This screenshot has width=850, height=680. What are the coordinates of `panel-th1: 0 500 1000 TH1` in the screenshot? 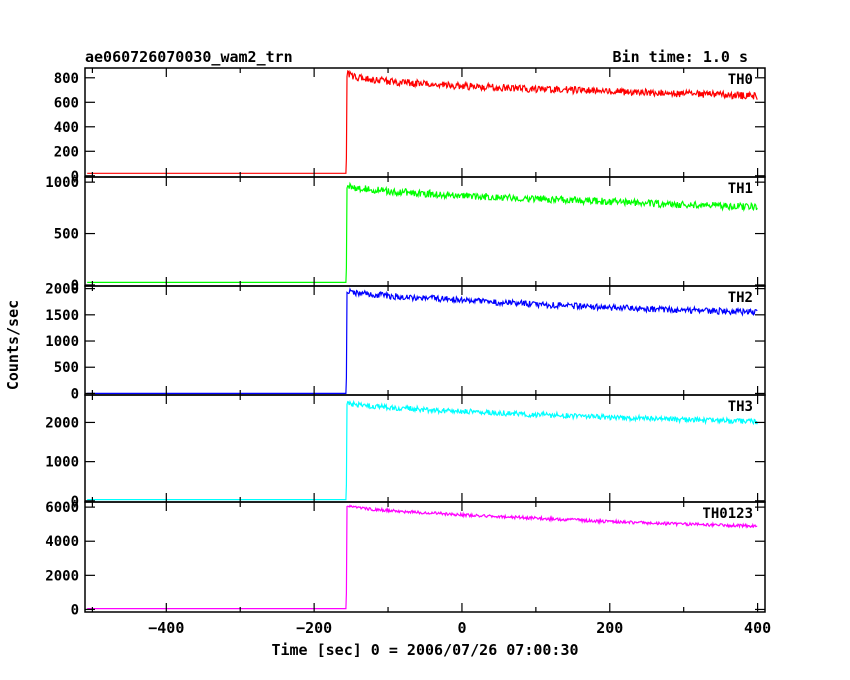 It's located at (405, 234).